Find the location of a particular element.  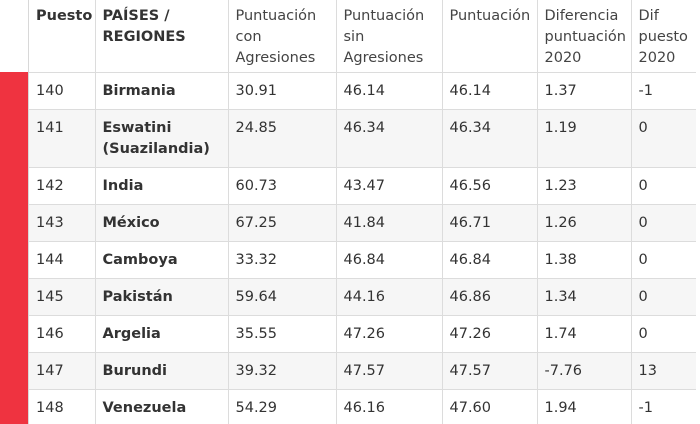

table-row: 148 Venezuela 54.29 46.16 47.60 1.94 -1 is located at coordinates (362, 406).